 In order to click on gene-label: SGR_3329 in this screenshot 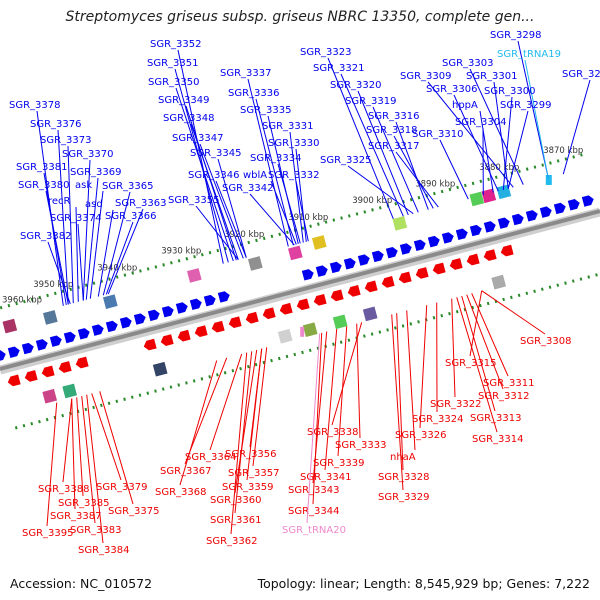, I will do `click(404, 497)`.